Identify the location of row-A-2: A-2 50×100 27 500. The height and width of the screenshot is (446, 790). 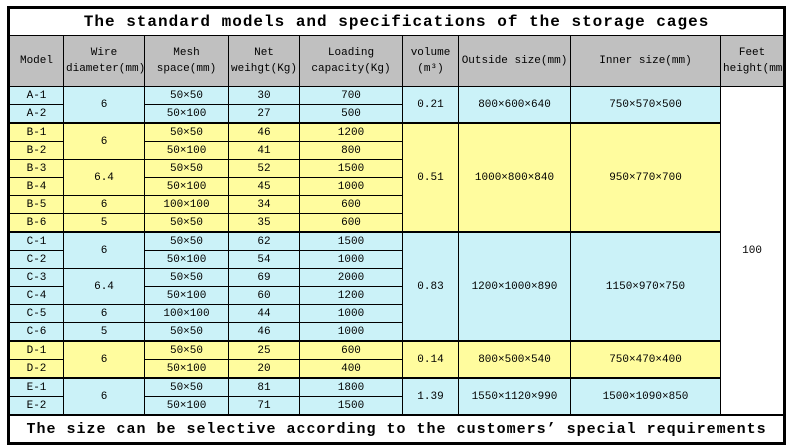
(396, 114).